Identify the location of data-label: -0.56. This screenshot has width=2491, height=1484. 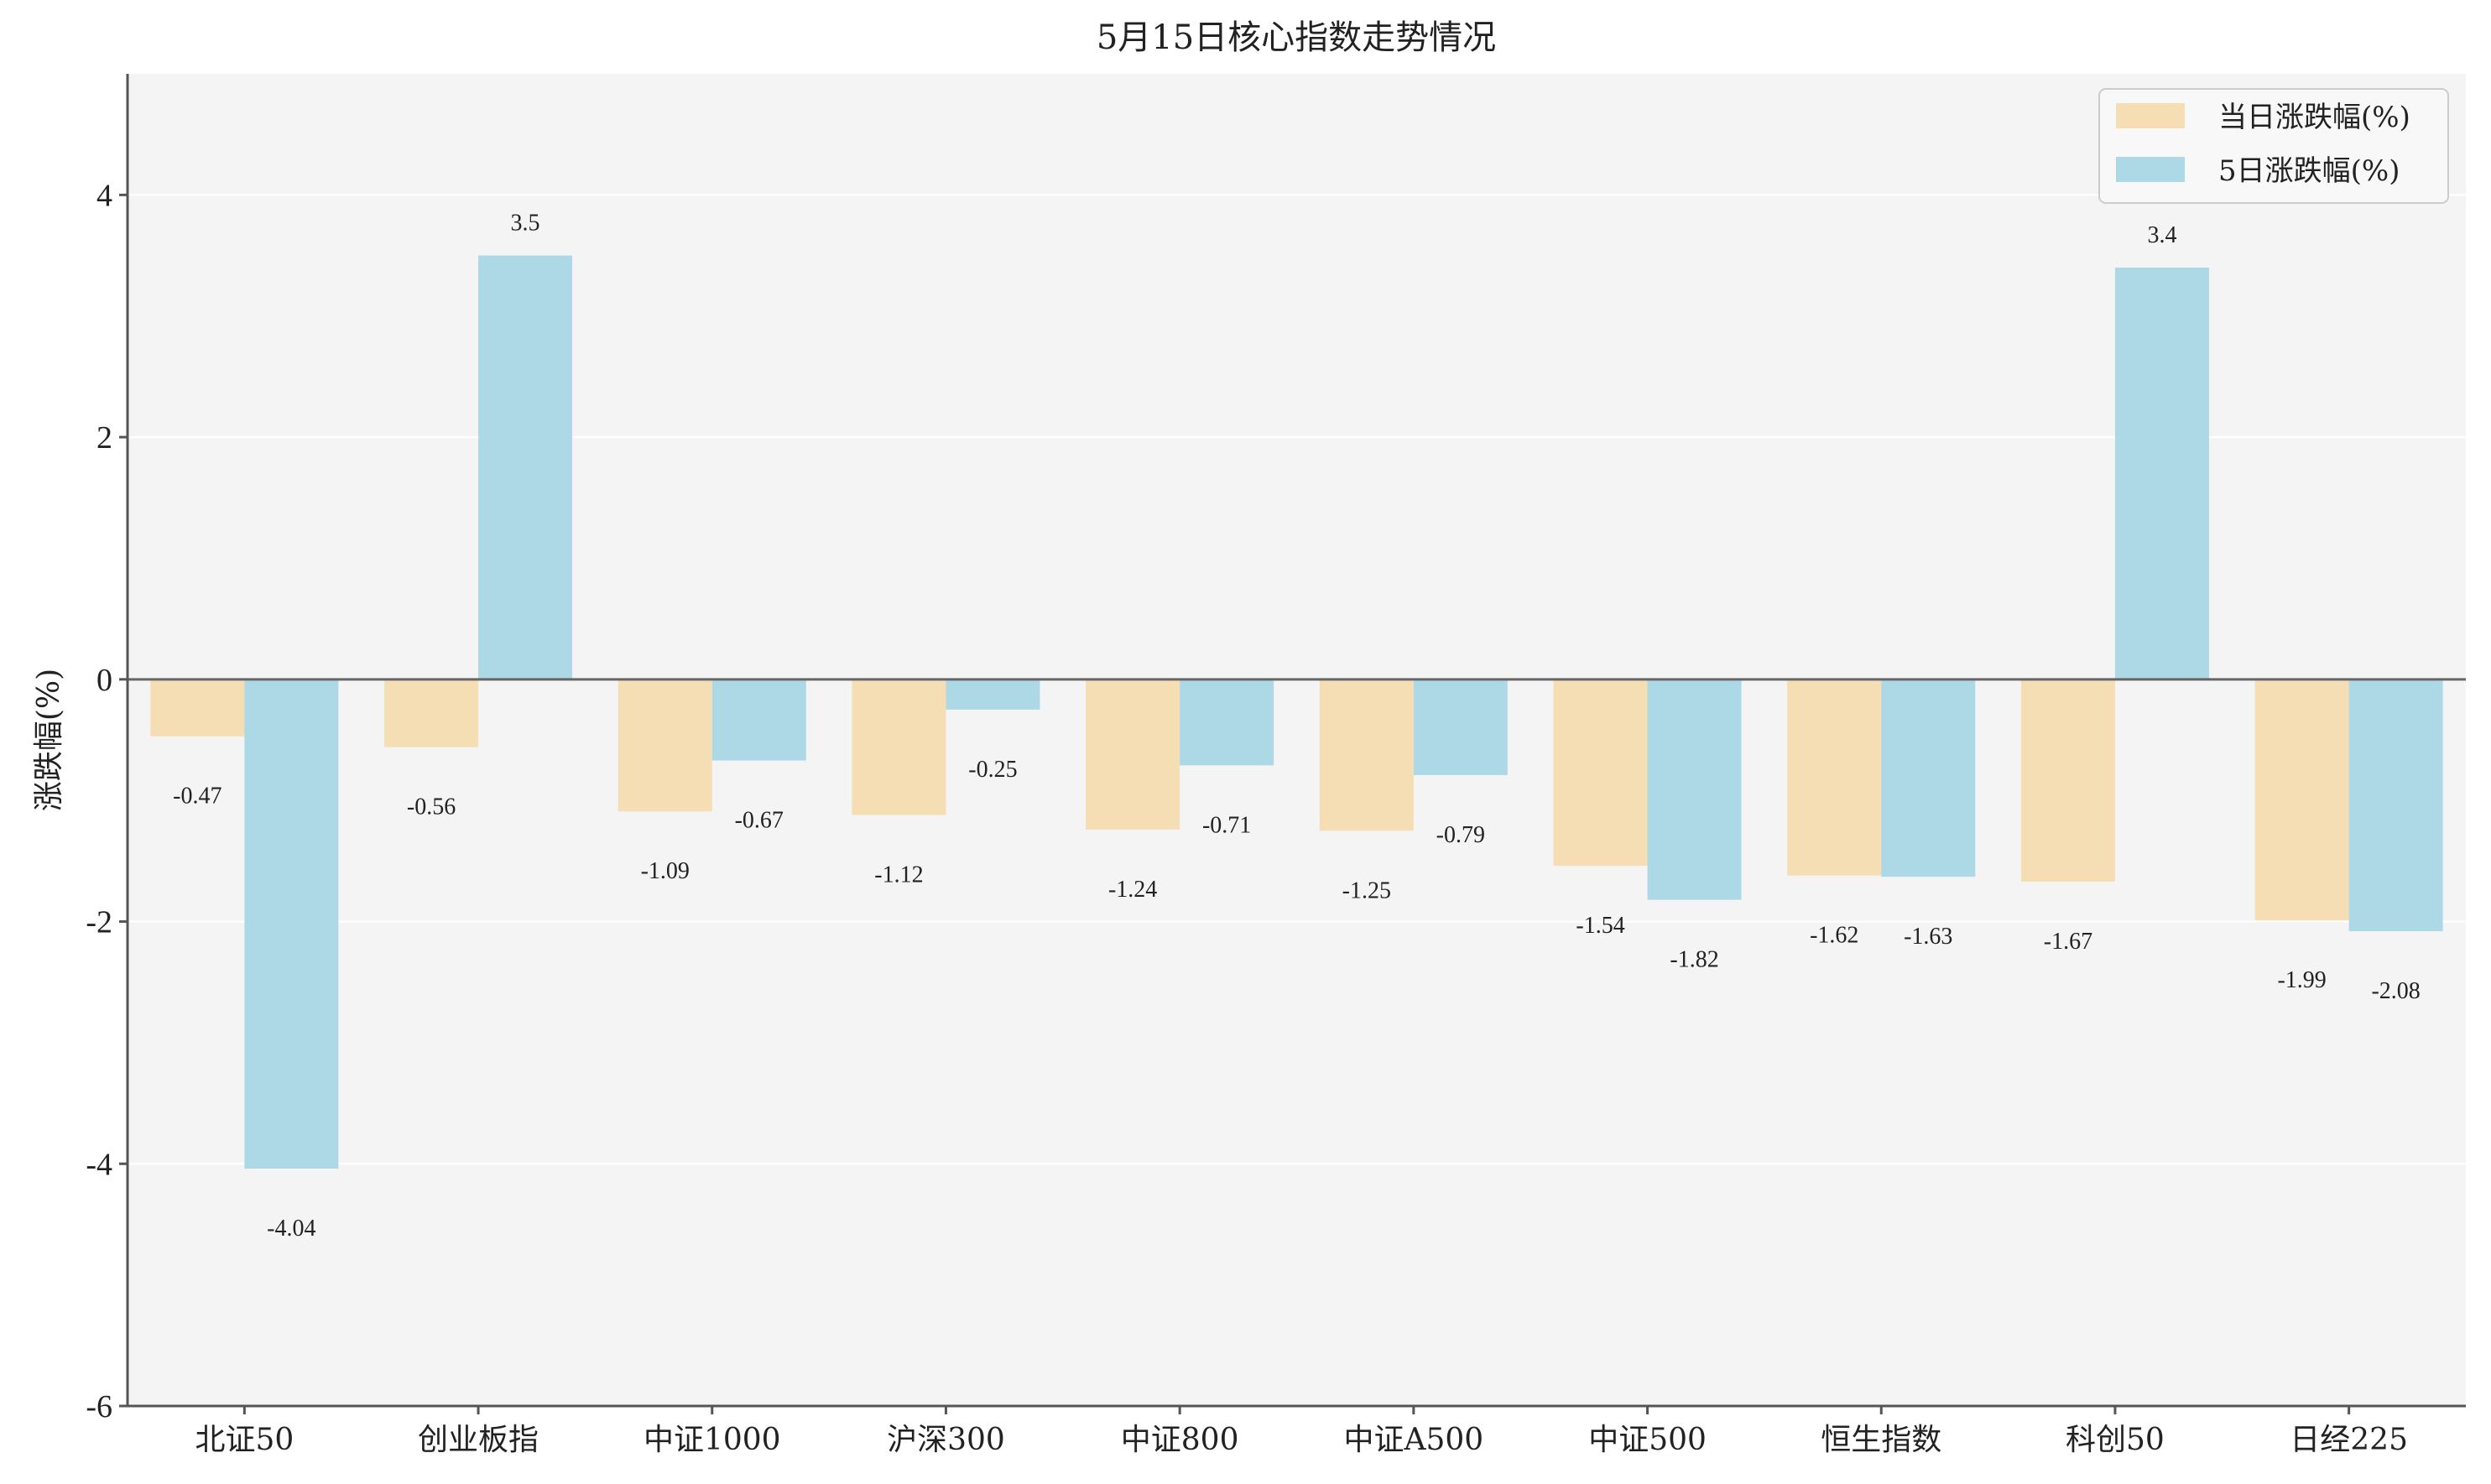
(432, 807).